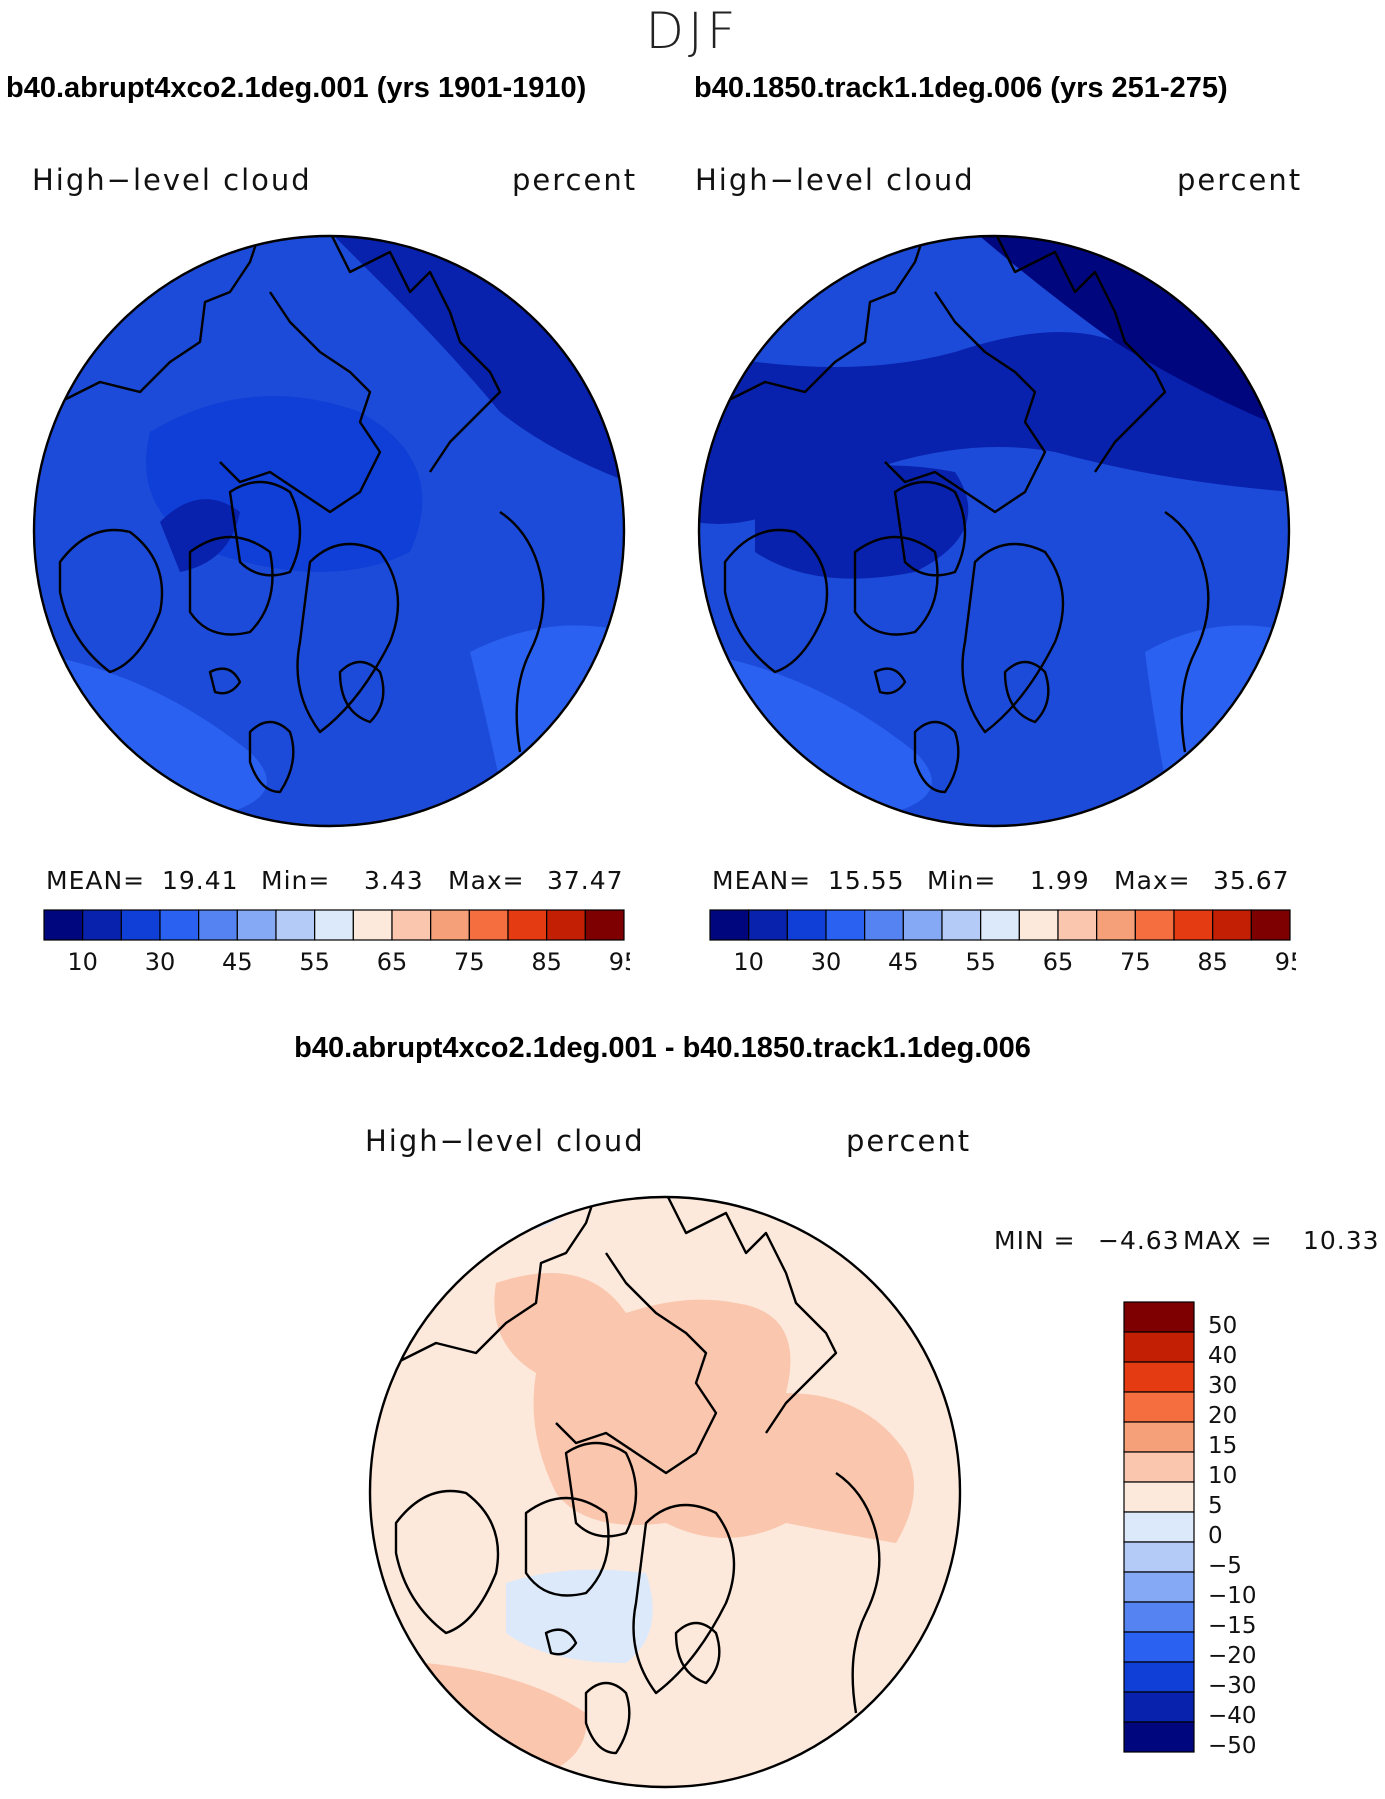  What do you see at coordinates (1232, 1626) in the screenshot?
I see `colorbar-tick-label: −15` at bounding box center [1232, 1626].